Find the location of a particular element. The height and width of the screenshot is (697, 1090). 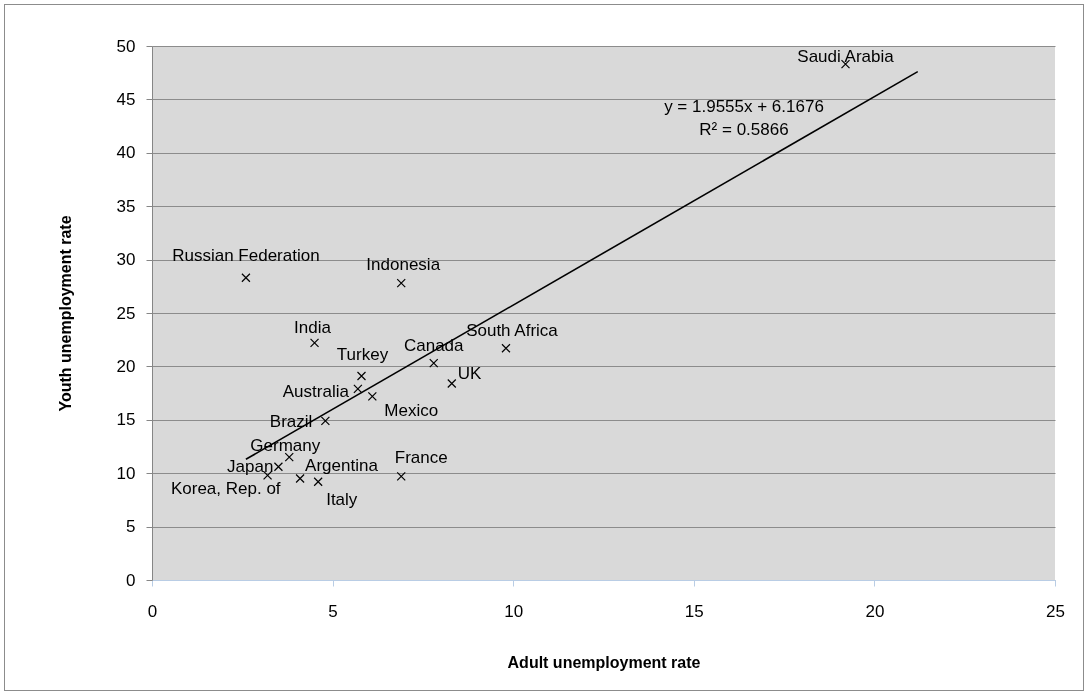

series-label: India is located at coordinates (313, 327).